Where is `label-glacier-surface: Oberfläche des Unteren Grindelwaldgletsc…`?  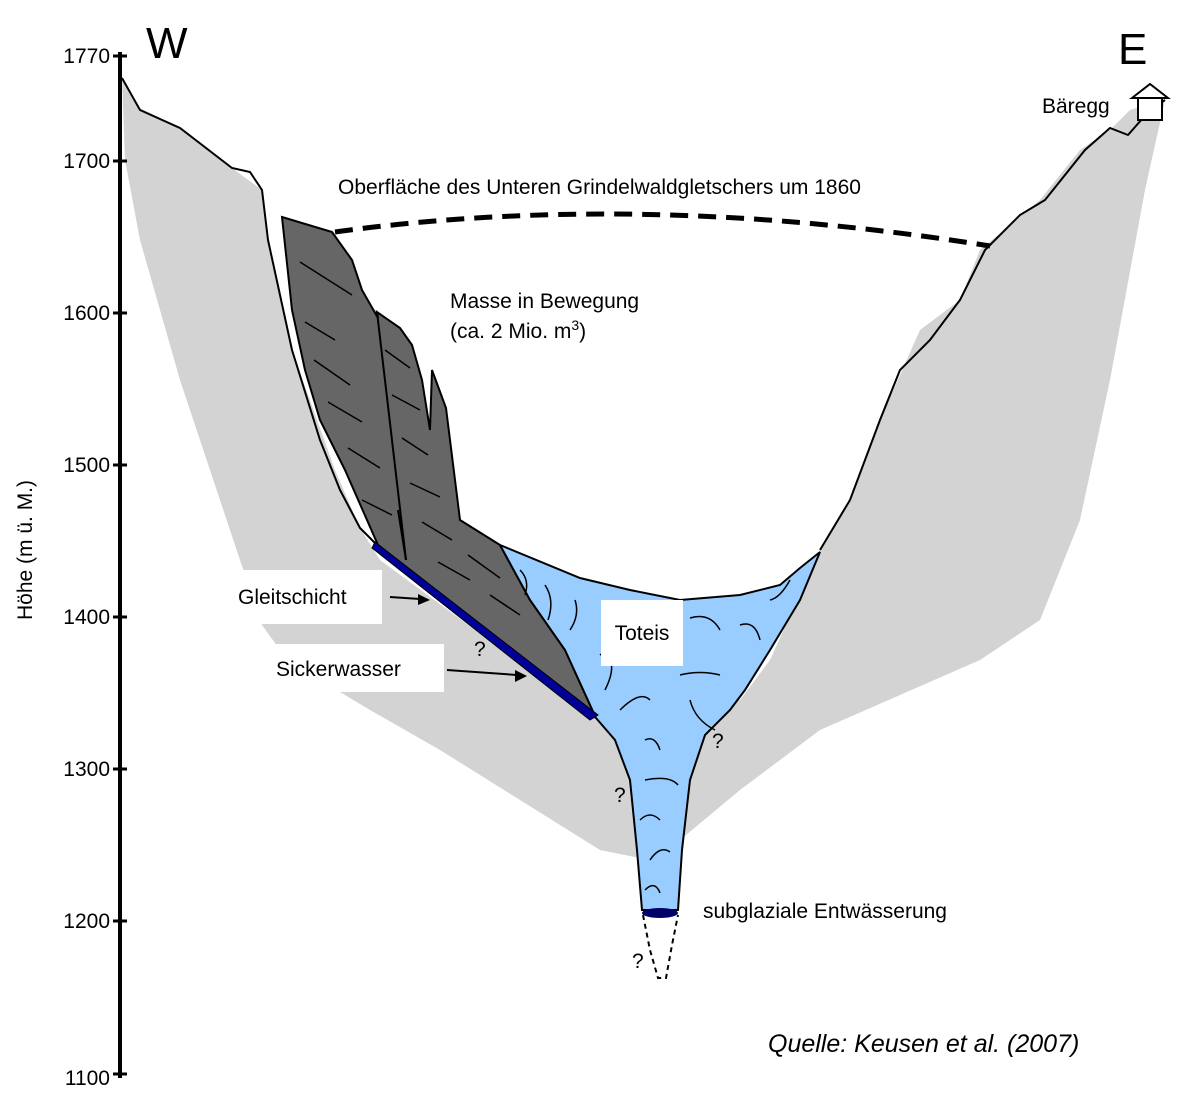 label-glacier-surface: Oberfläche des Unteren Grindelwaldgletsc… is located at coordinates (599, 187).